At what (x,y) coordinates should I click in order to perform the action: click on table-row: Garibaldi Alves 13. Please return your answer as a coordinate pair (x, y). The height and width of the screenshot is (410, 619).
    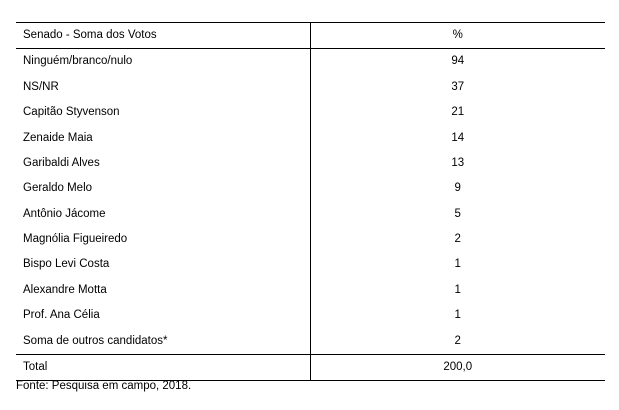
    Looking at the image, I should click on (310, 163).